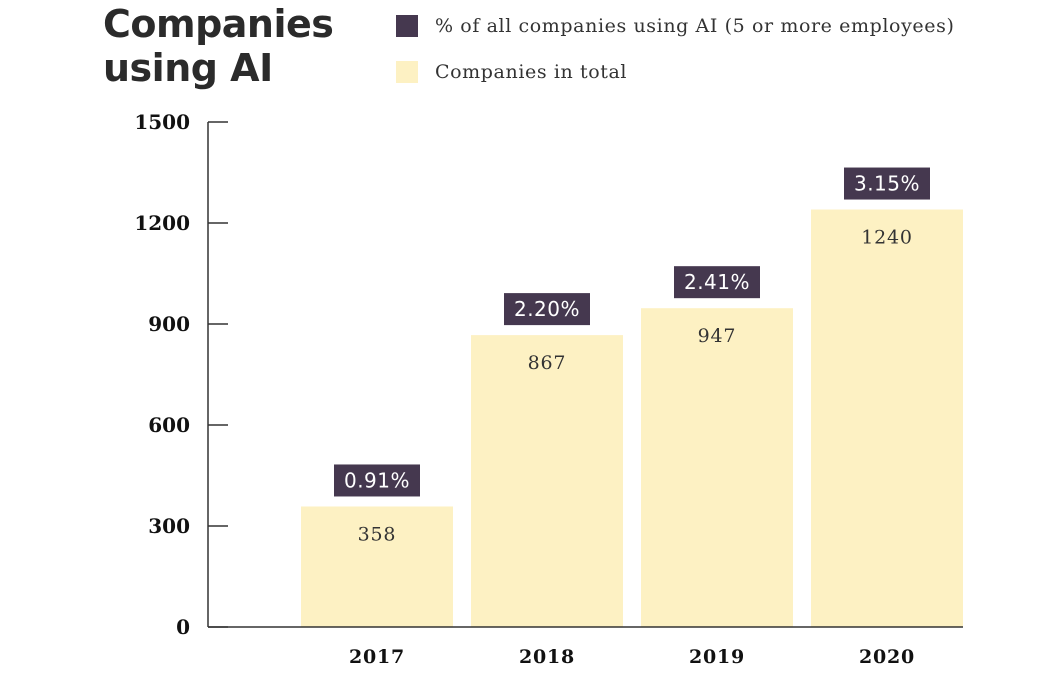 This screenshot has height=679, width=1064. Describe the element at coordinates (218, 46) in the screenshot. I see `chart-title: Companies using AI` at that location.